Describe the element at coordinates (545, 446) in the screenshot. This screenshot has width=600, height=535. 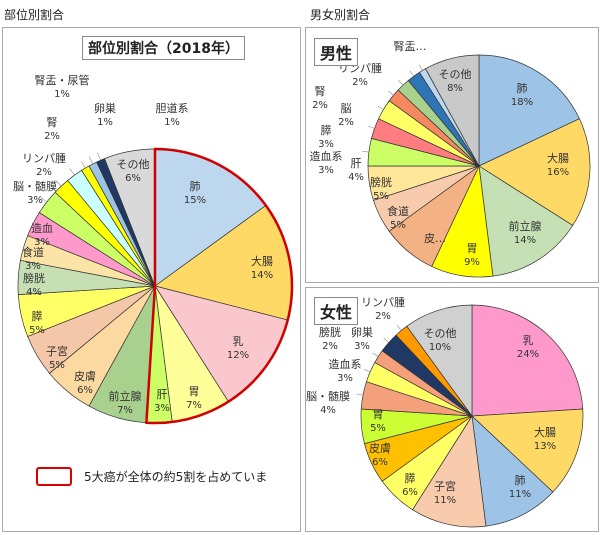
I see `slice-value: 13%` at that location.